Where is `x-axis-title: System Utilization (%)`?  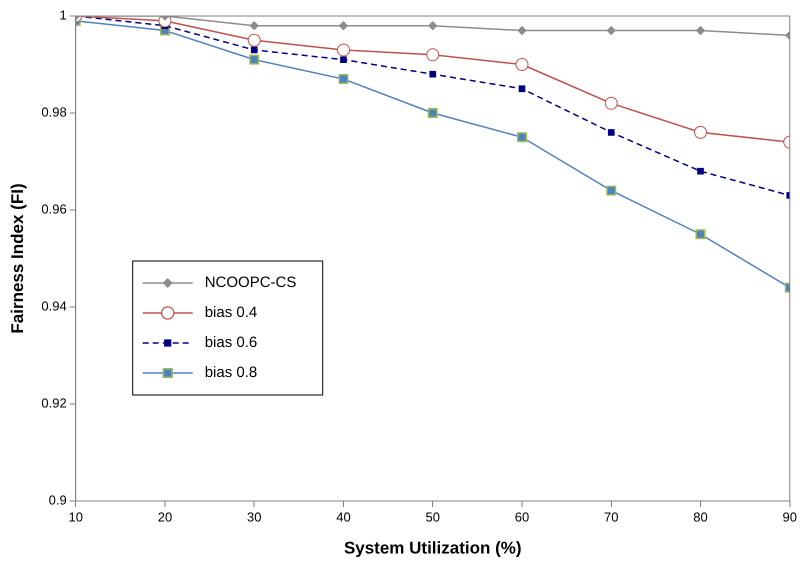 x-axis-title: System Utilization (%) is located at coordinates (433, 548).